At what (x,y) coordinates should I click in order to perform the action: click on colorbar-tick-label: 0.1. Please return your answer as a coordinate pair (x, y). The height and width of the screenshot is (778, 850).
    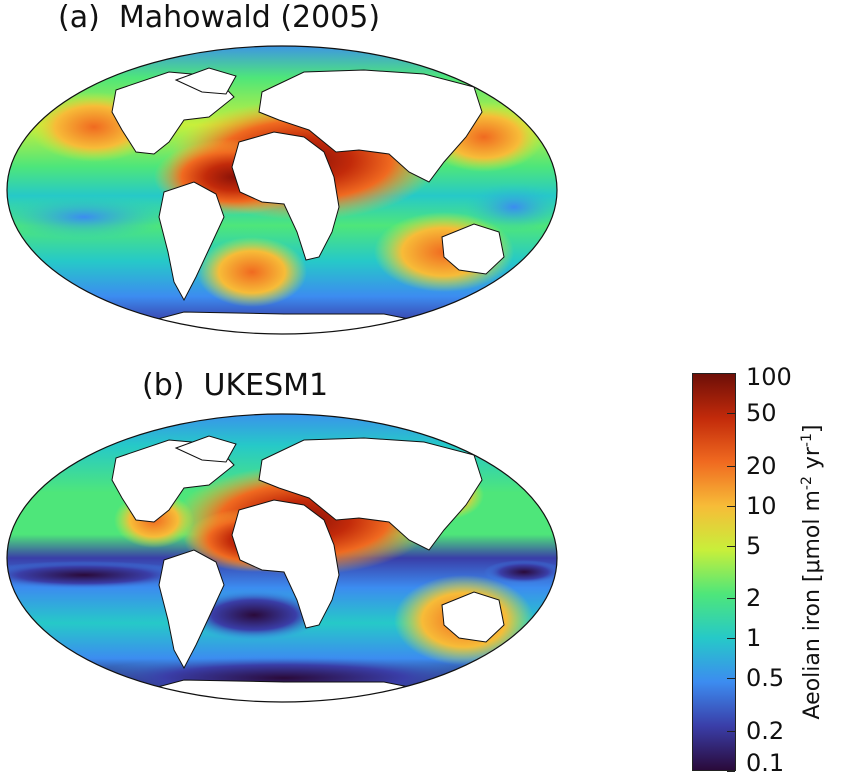
    Looking at the image, I should click on (765, 763).